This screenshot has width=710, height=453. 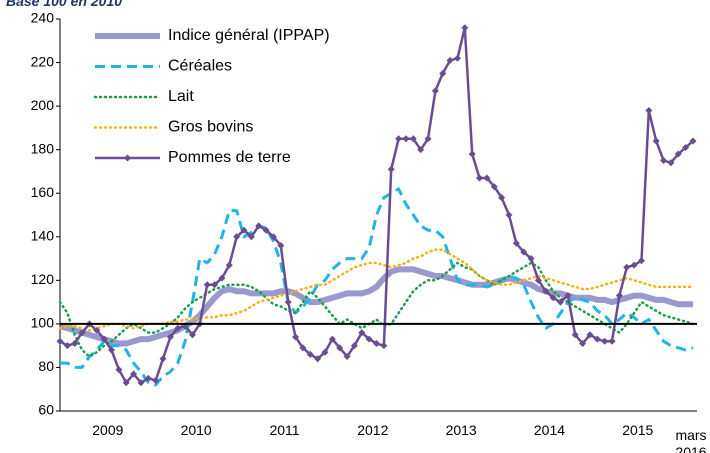 I want to click on legend-marker, so click(x=127, y=158).